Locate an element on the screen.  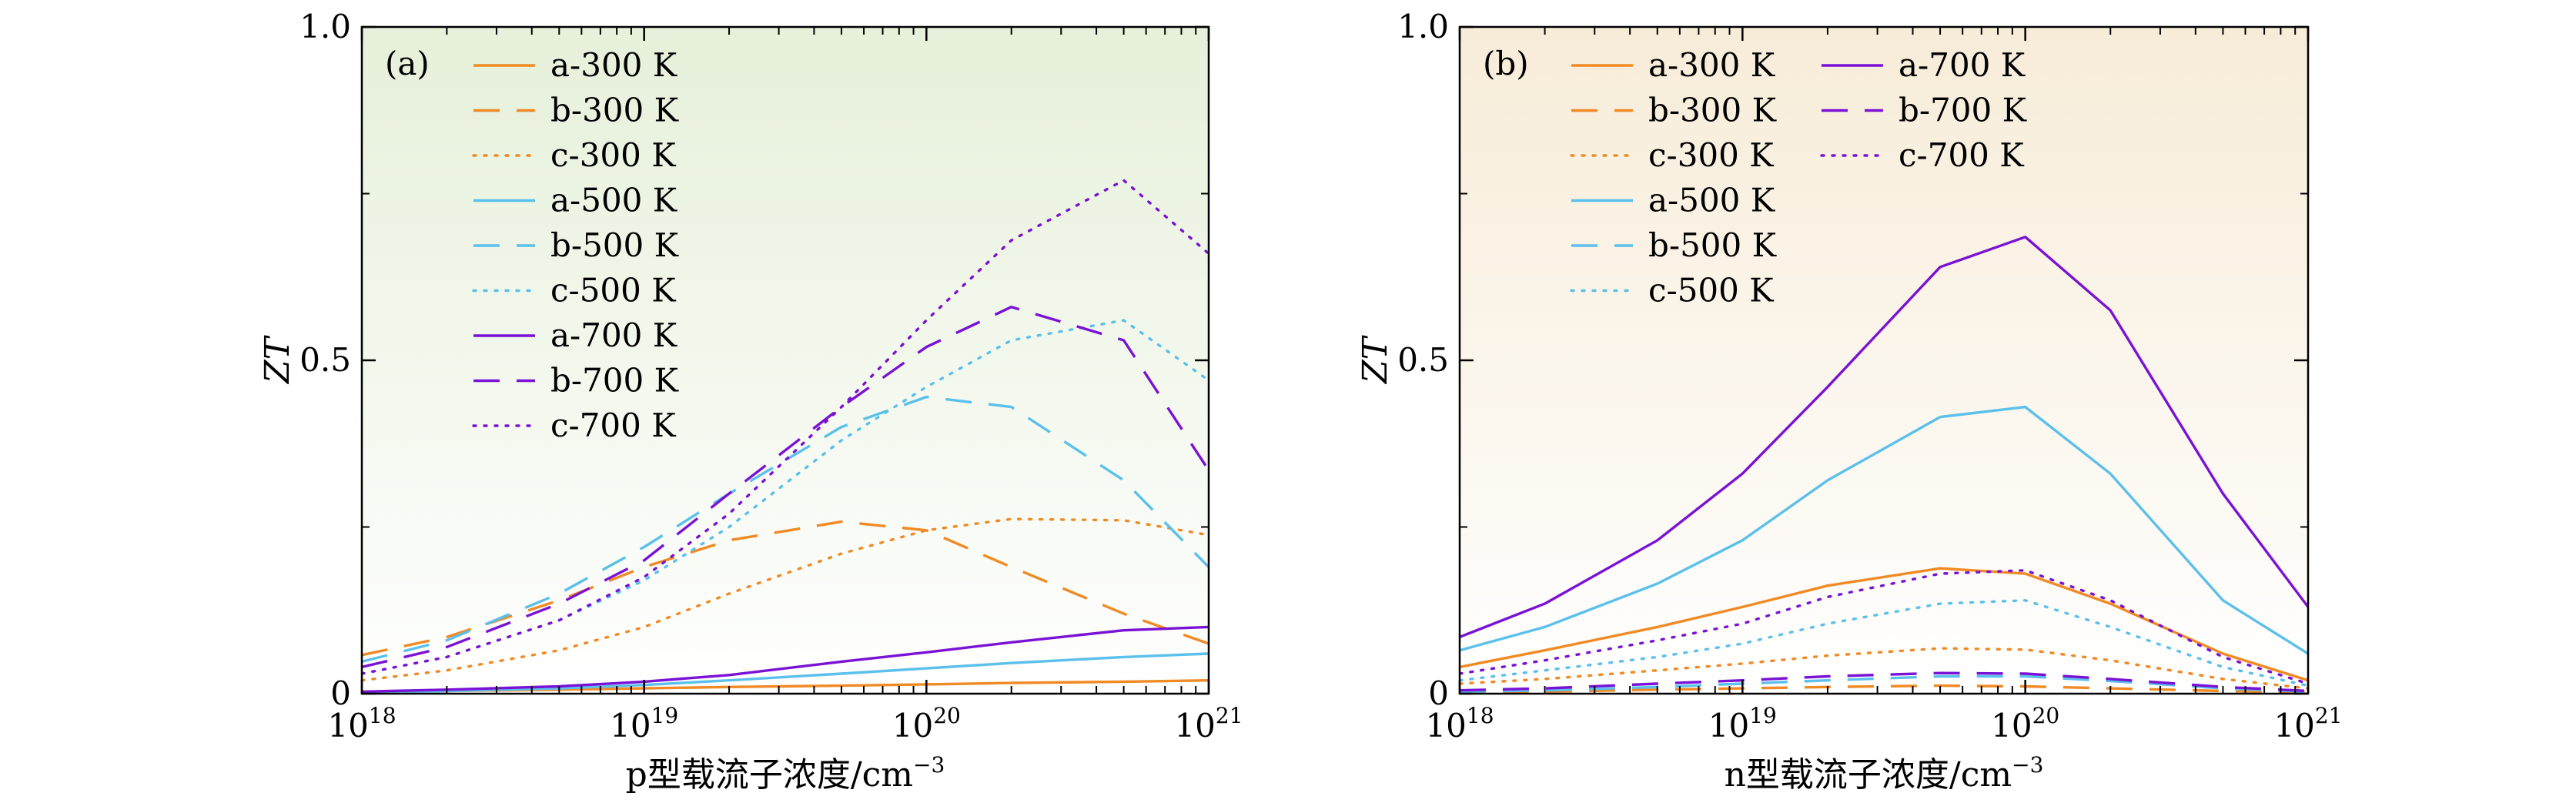
panel-b-x-tick-exponent: 19 is located at coordinates (1763, 715).